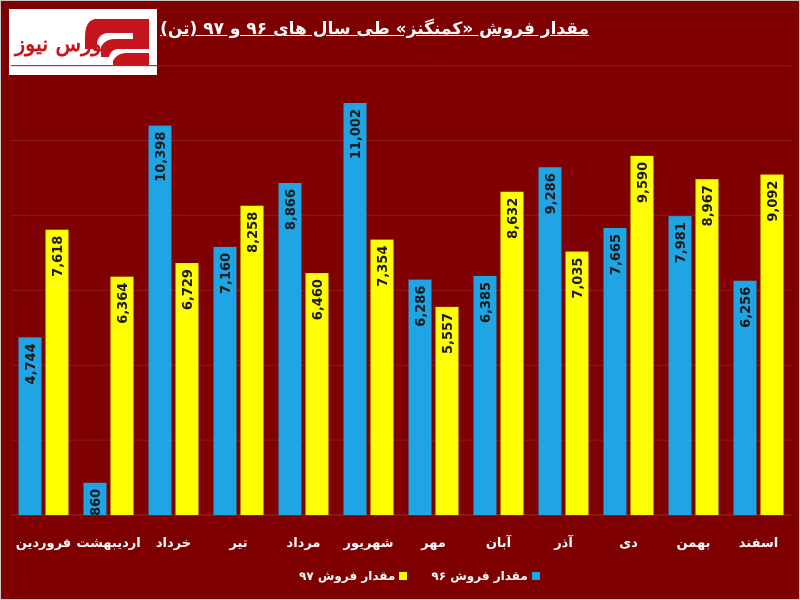 This screenshot has height=600, width=800. I want to click on logo: بورس نیوز, so click(83, 42).